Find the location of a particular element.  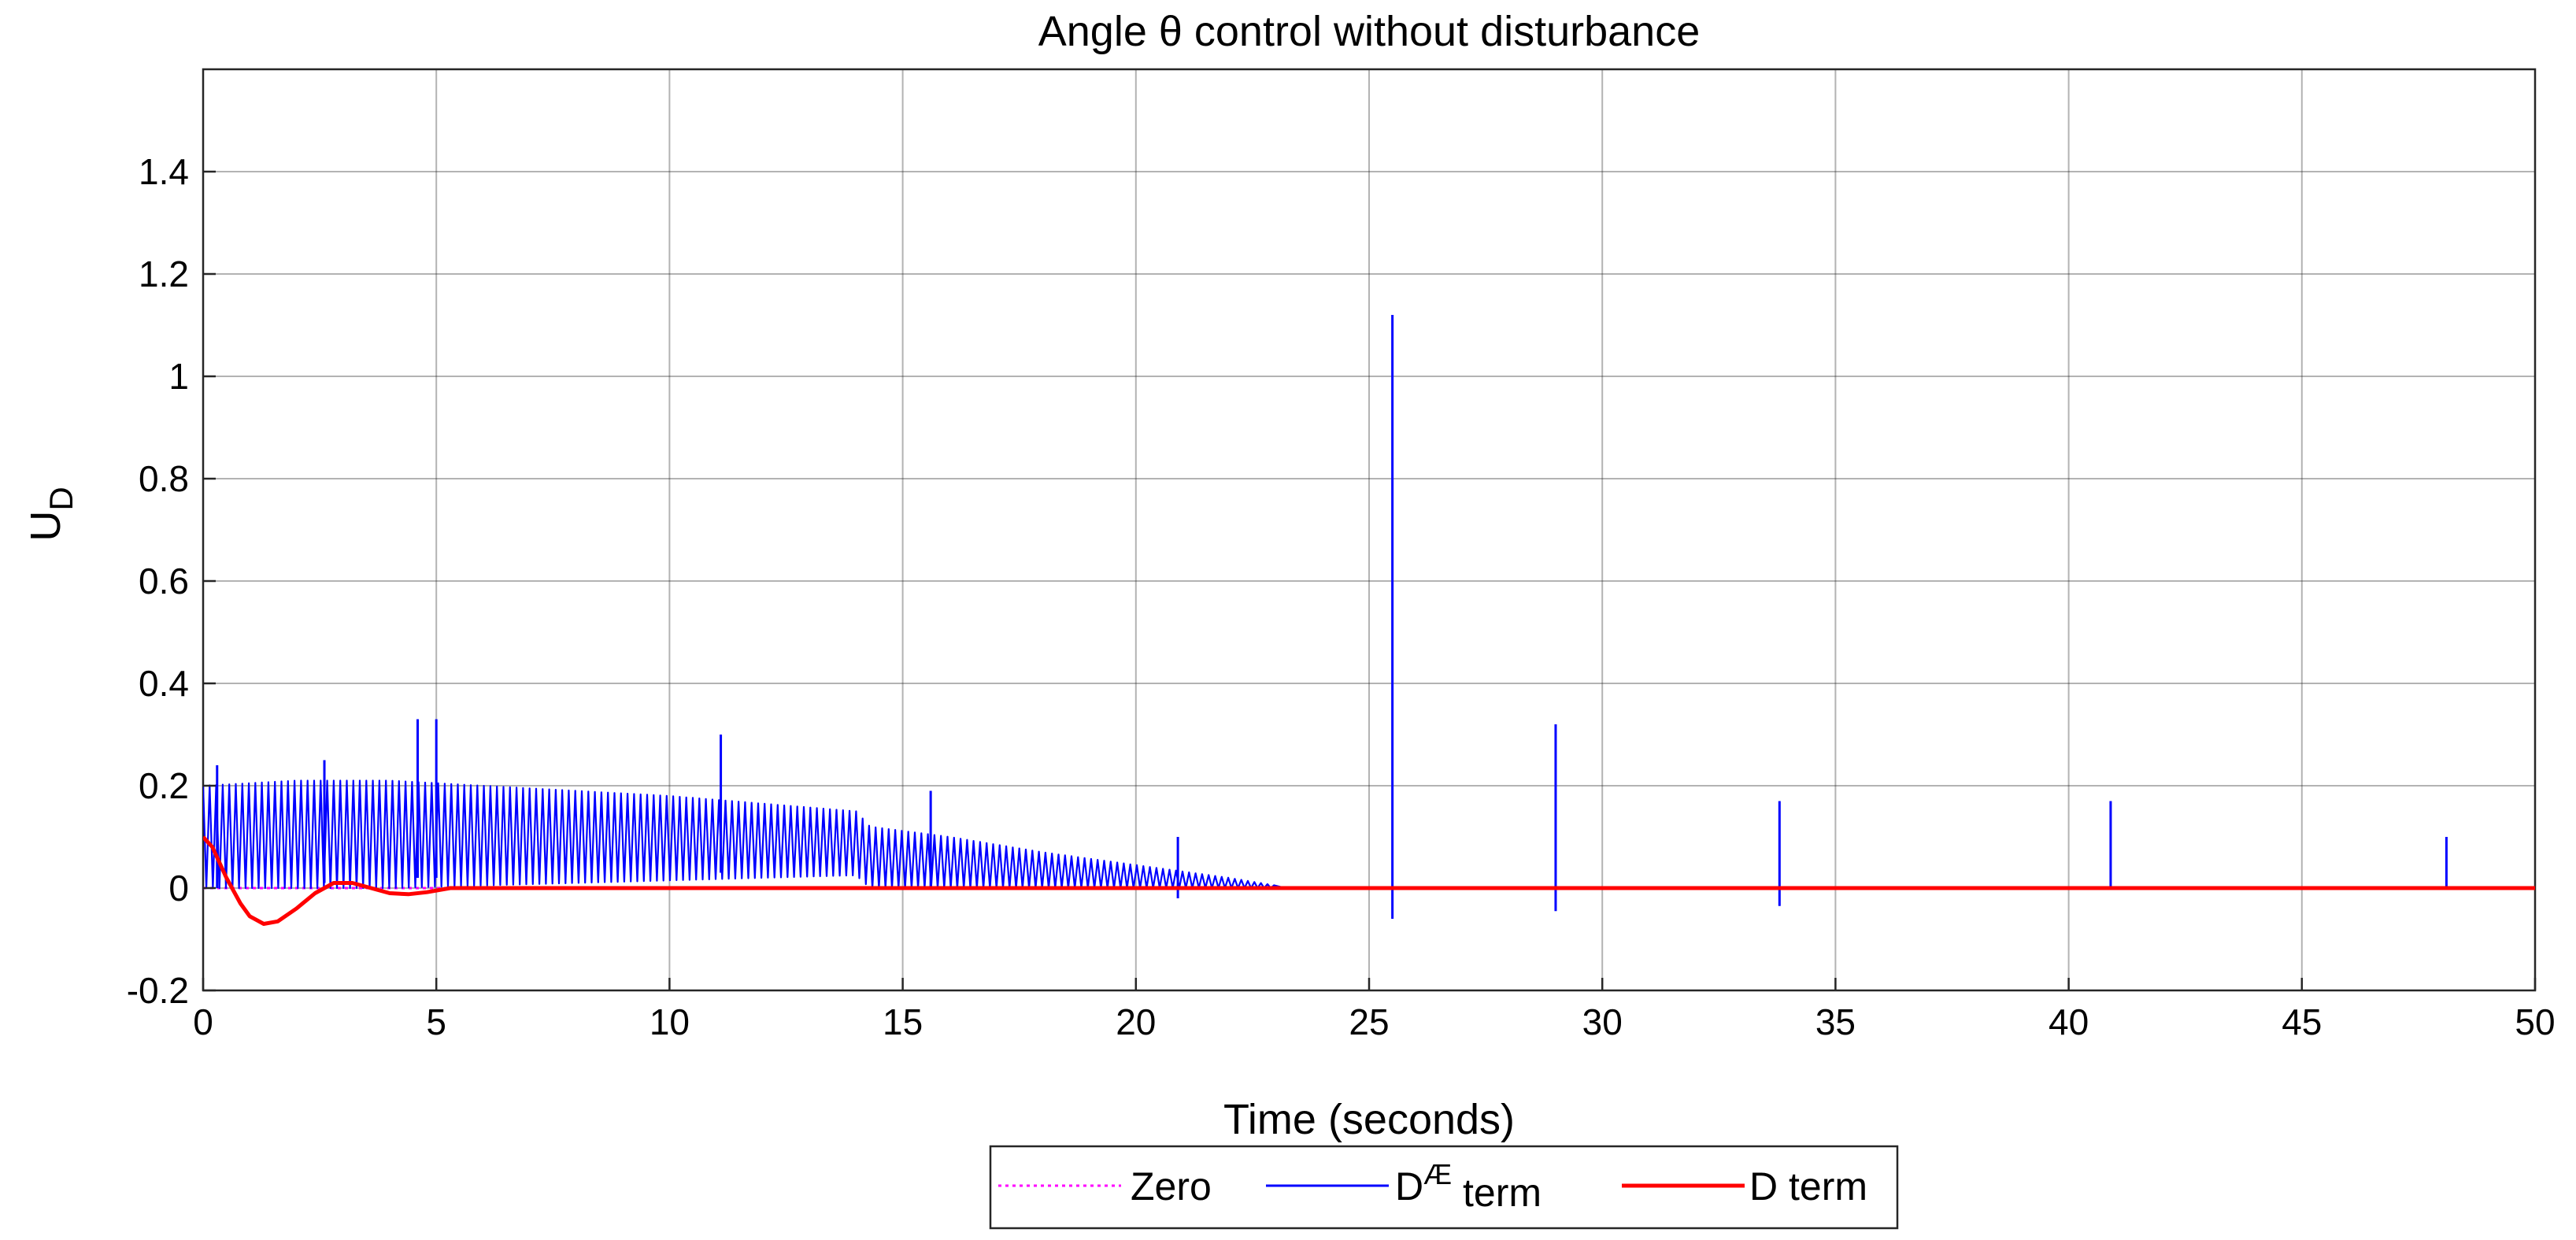

x-axis-ticks: 0 5 10 15 20 25 30 35 40 45 50 is located at coordinates (1374, 1010).